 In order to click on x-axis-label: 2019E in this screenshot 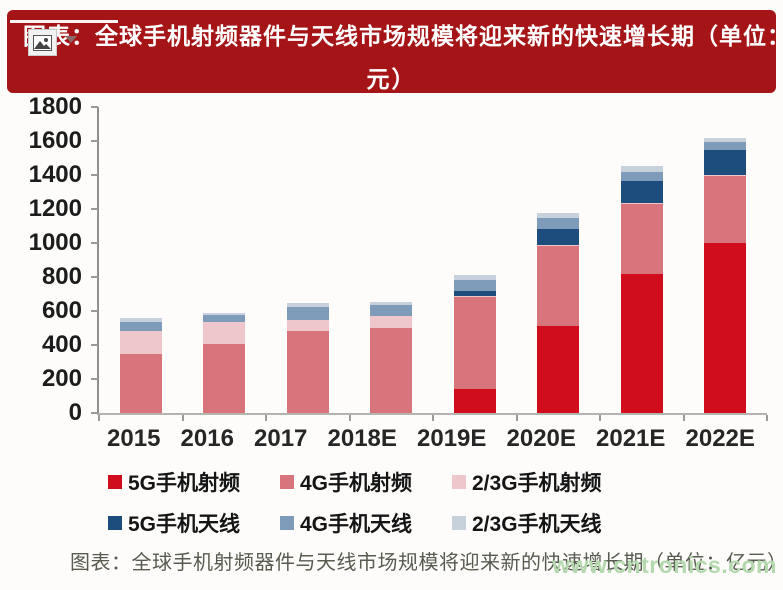, I will do `click(452, 438)`.